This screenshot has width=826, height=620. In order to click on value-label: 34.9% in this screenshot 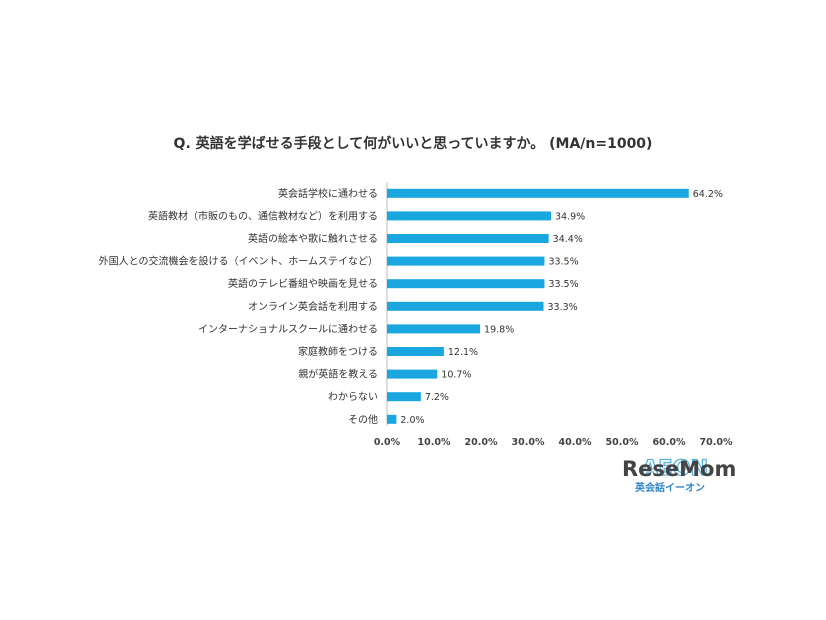, I will do `click(570, 216)`.